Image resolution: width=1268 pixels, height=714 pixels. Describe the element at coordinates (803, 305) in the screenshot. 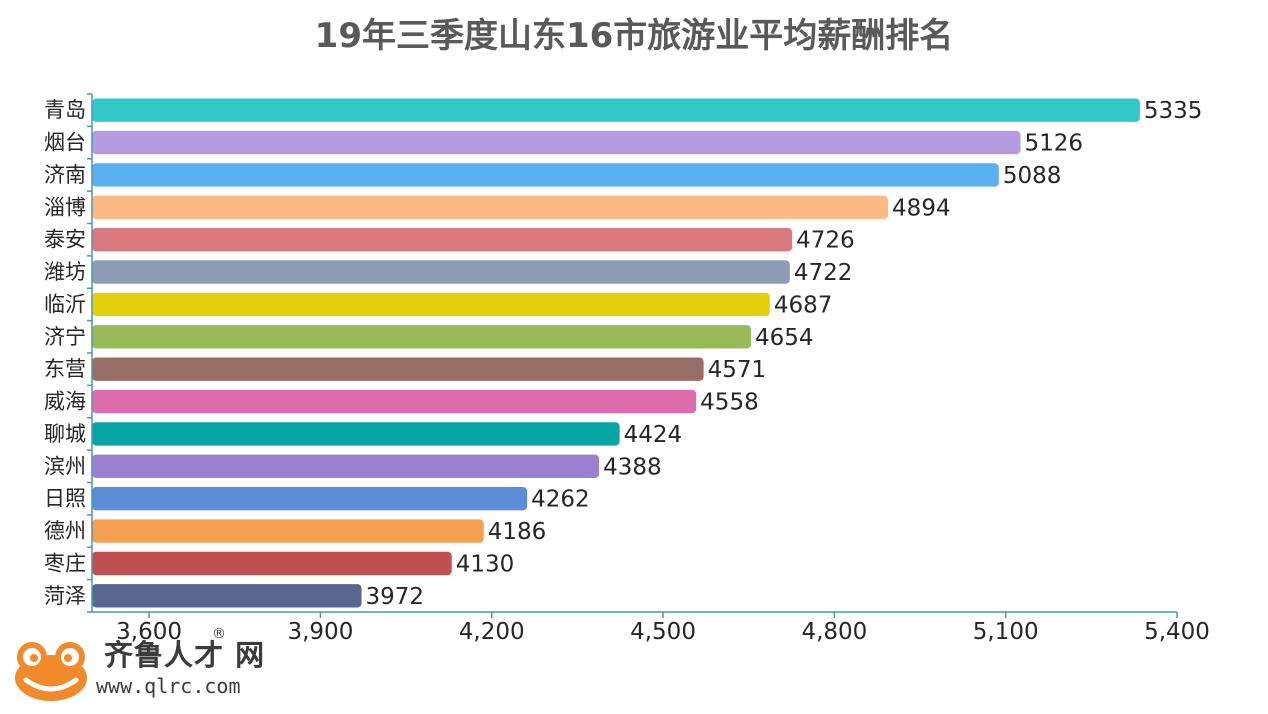

I see `value-label: 4687` at that location.